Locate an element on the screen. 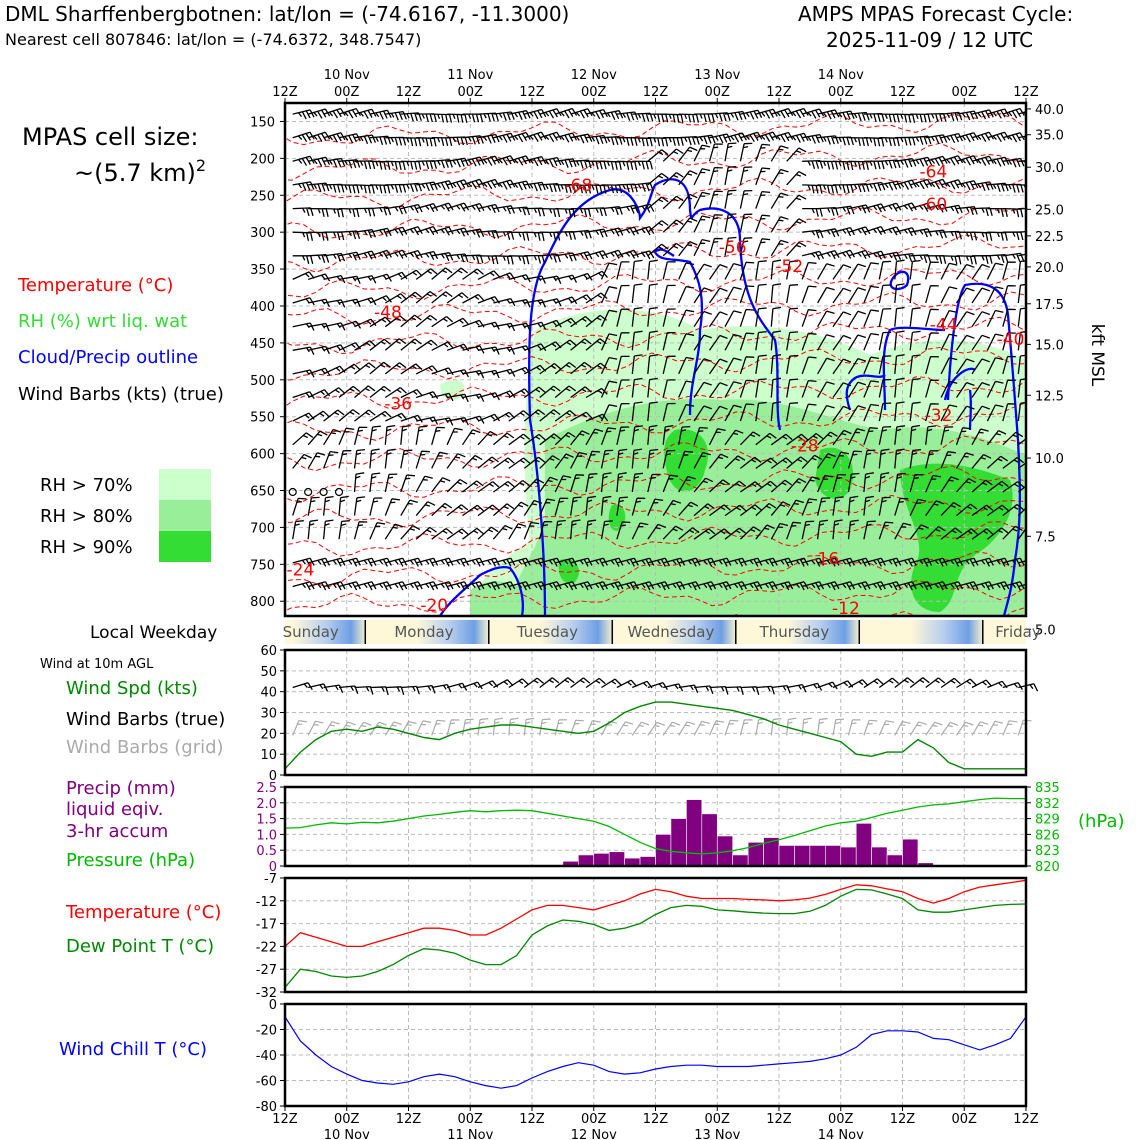 The height and width of the screenshot is (1140, 1140). calm-circle is located at coordinates (339, 492).